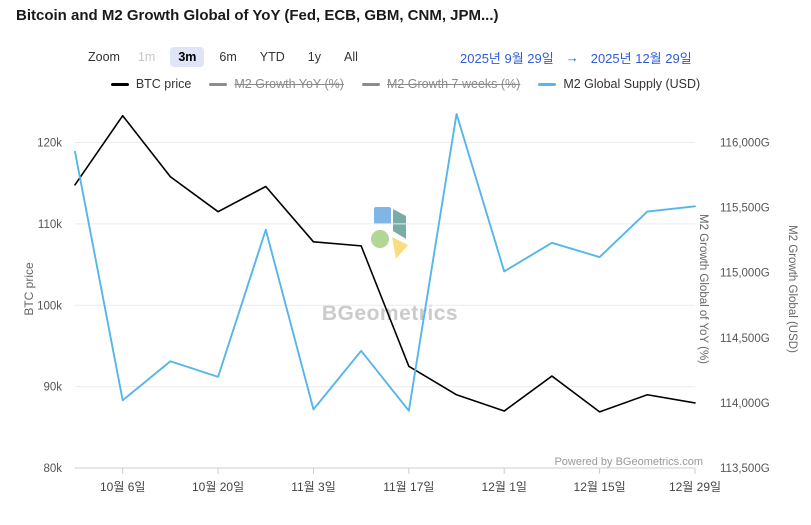  What do you see at coordinates (745, 469) in the screenshot?
I see `svg-text: 113,500G` at bounding box center [745, 469].